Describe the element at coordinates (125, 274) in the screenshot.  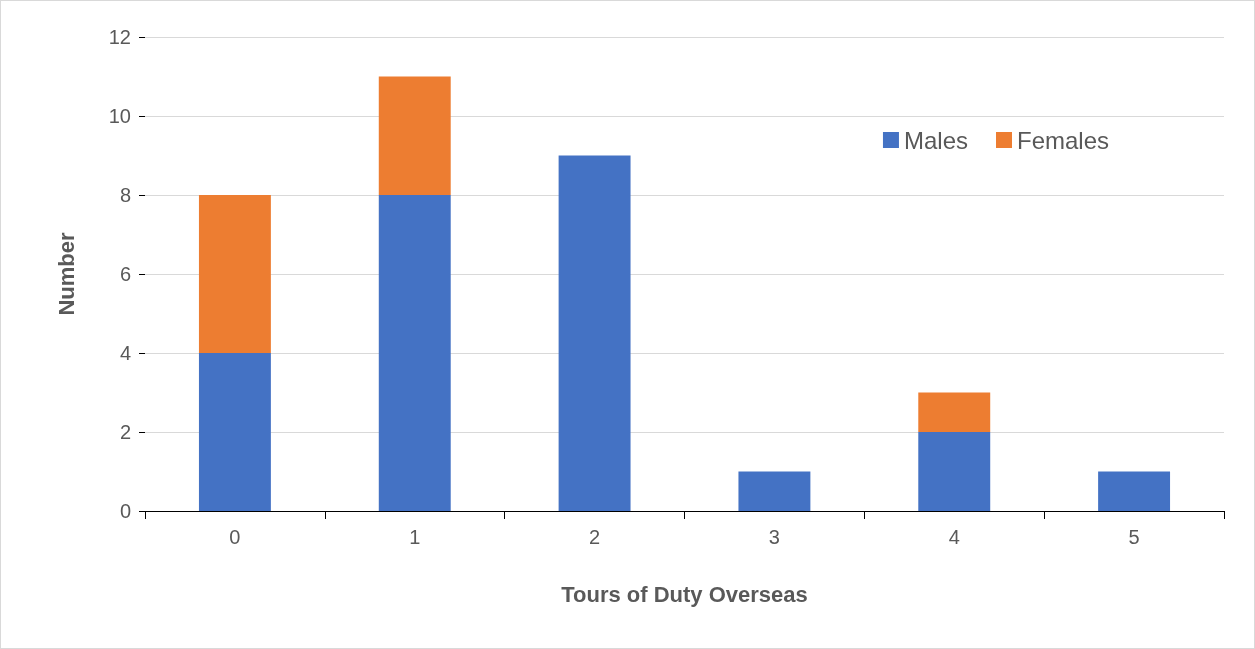
I see `y-tick-label: 6` at that location.